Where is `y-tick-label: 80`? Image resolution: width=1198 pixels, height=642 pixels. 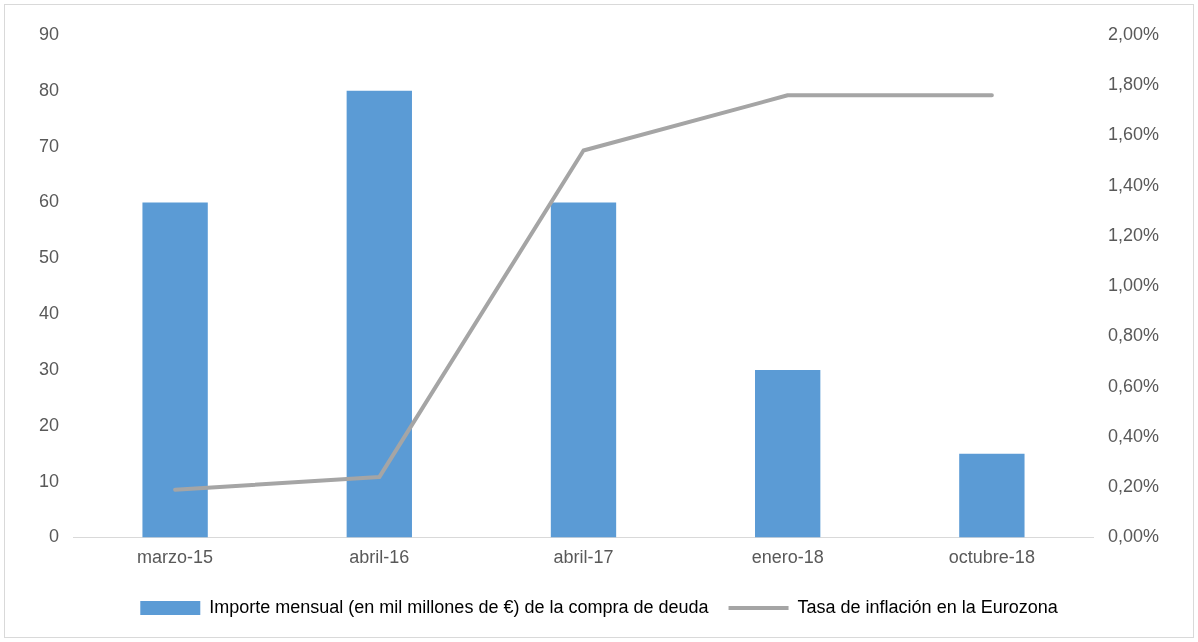 y-tick-label: 80 is located at coordinates (49, 89).